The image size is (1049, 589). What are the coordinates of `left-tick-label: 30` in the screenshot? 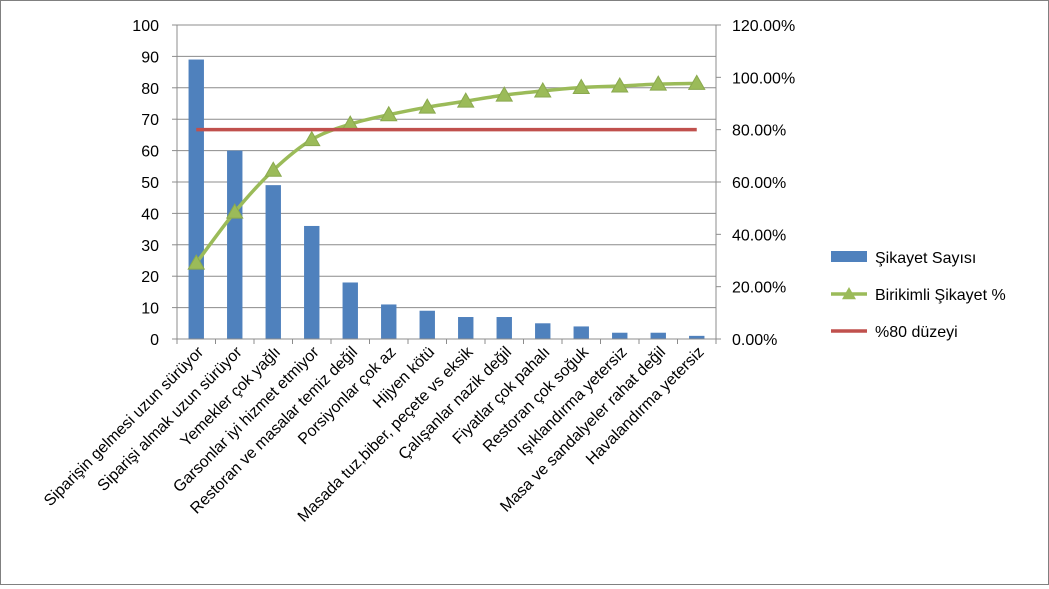 It's located at (150, 246).